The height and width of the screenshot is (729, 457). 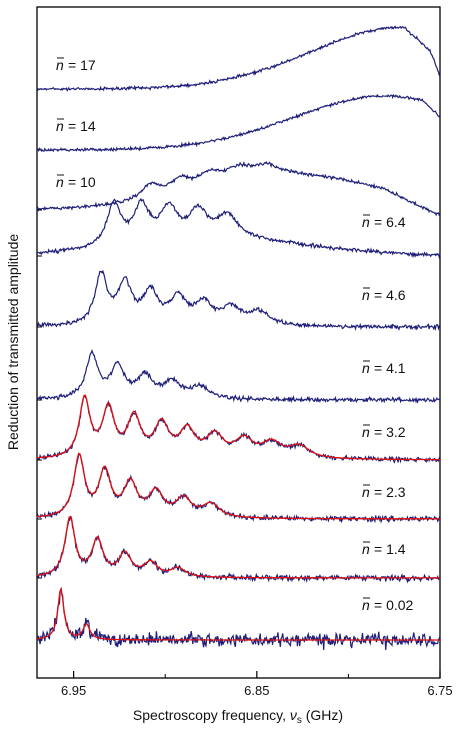 I want to click on trace-label-value-3: = 6.4, so click(x=390, y=222).